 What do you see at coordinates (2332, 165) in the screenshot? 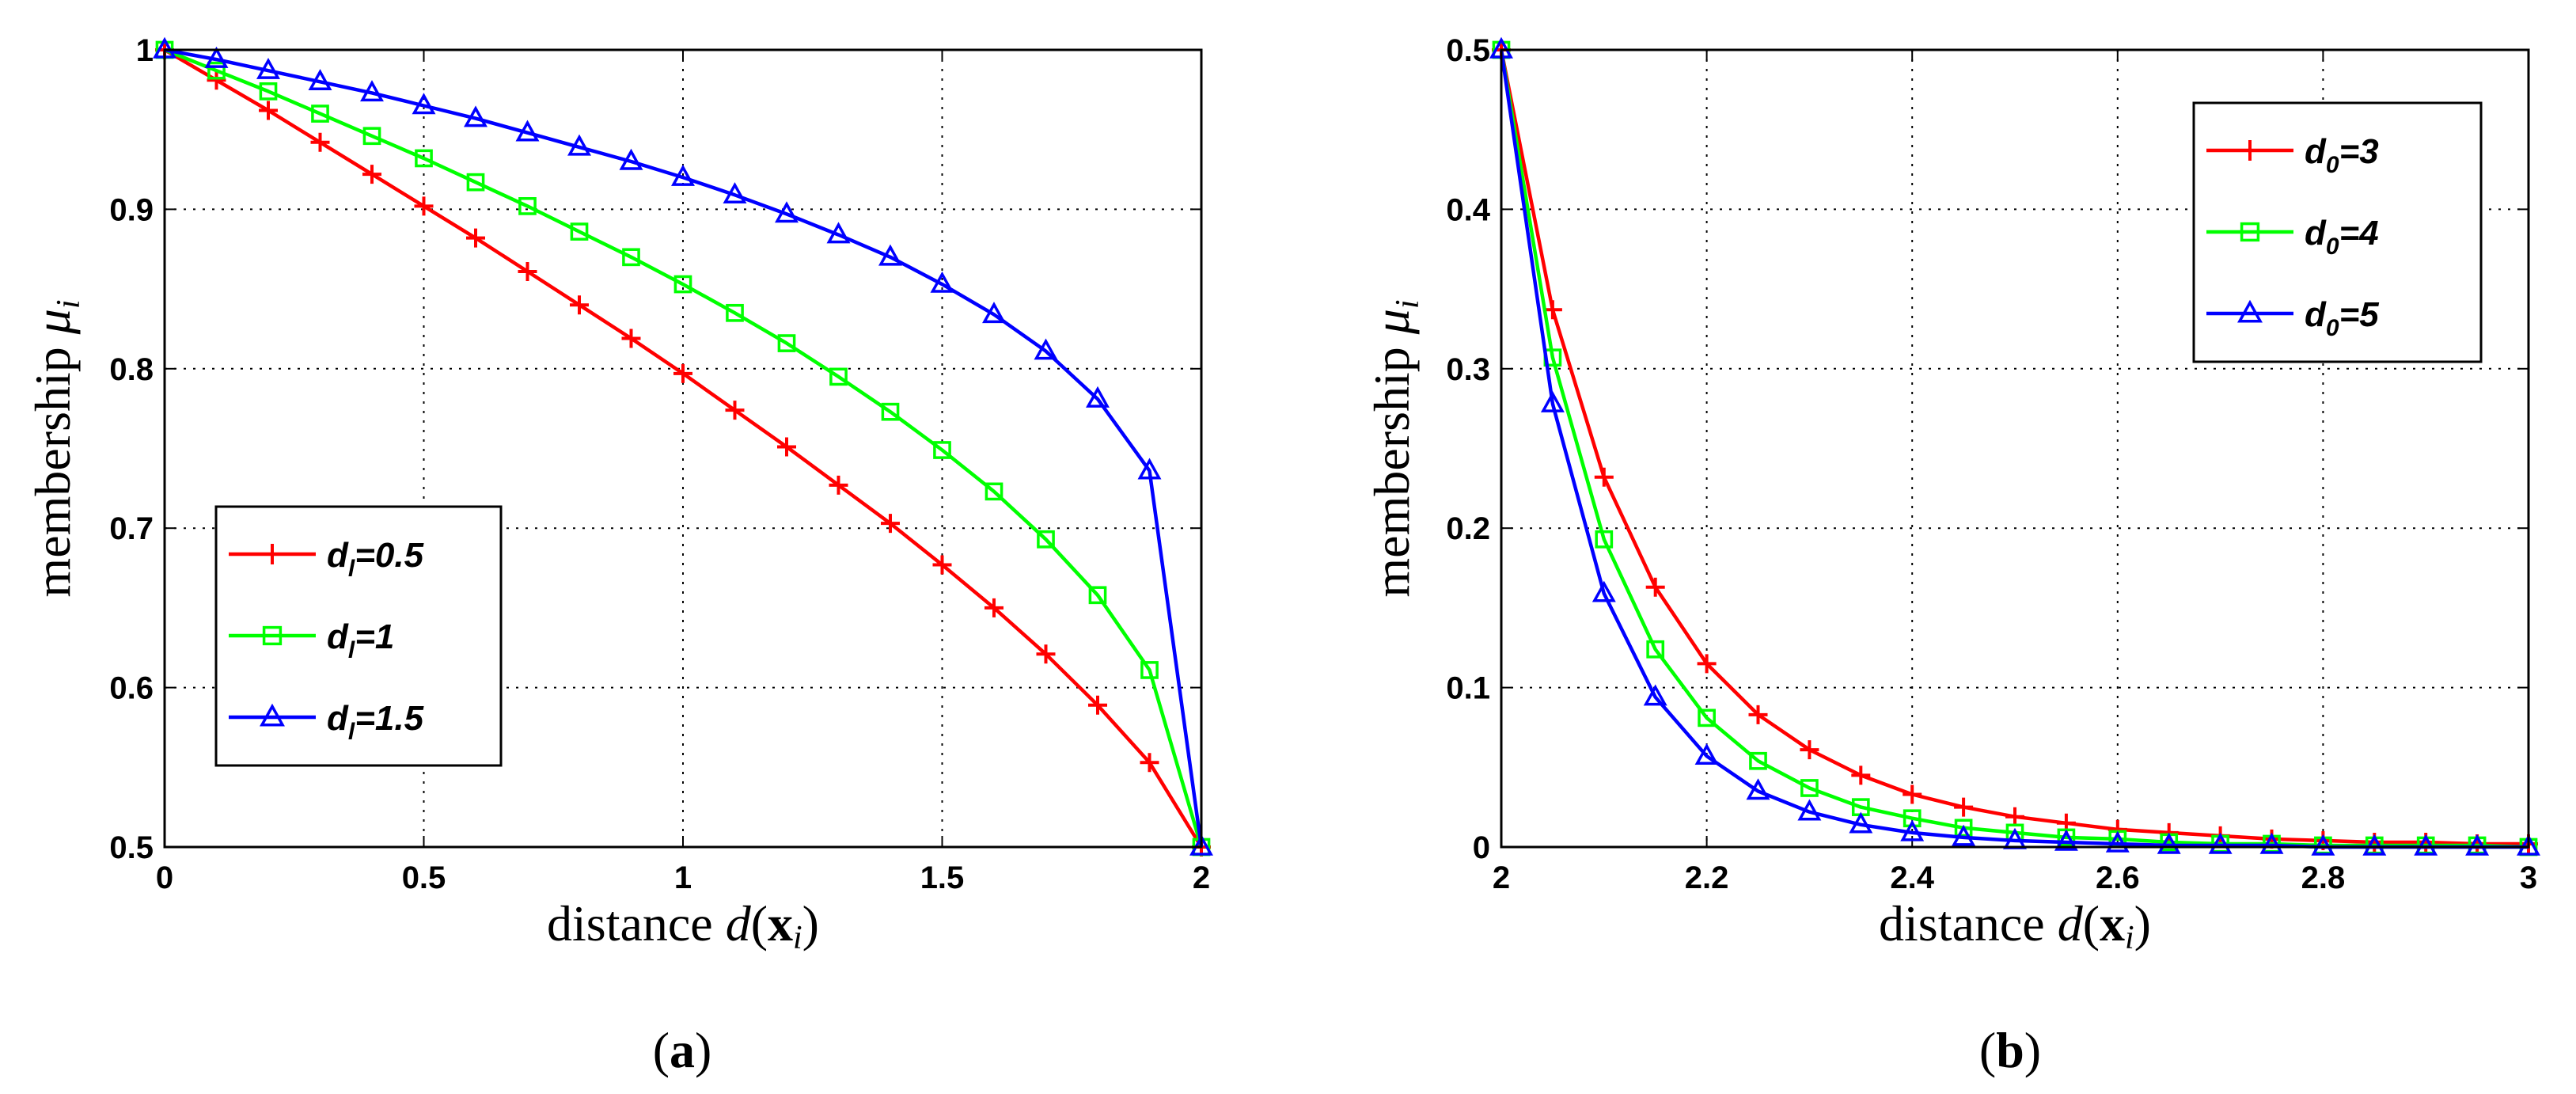
I see `legend-label-sub: 0` at bounding box center [2332, 165].